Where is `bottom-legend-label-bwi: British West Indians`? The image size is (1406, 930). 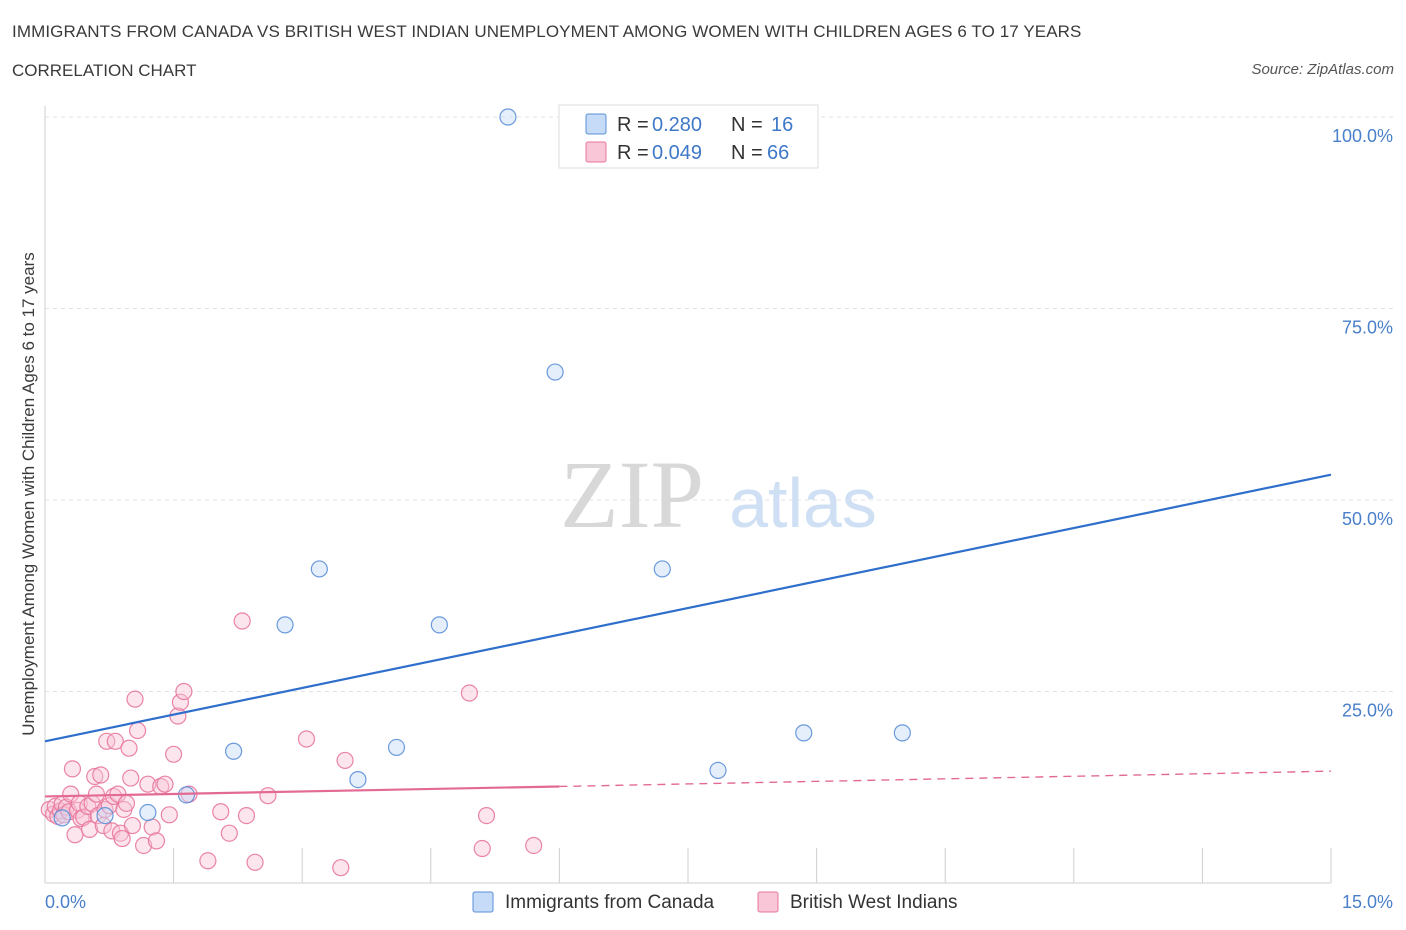
bottom-legend-label-bwi: British West Indians is located at coordinates (874, 902).